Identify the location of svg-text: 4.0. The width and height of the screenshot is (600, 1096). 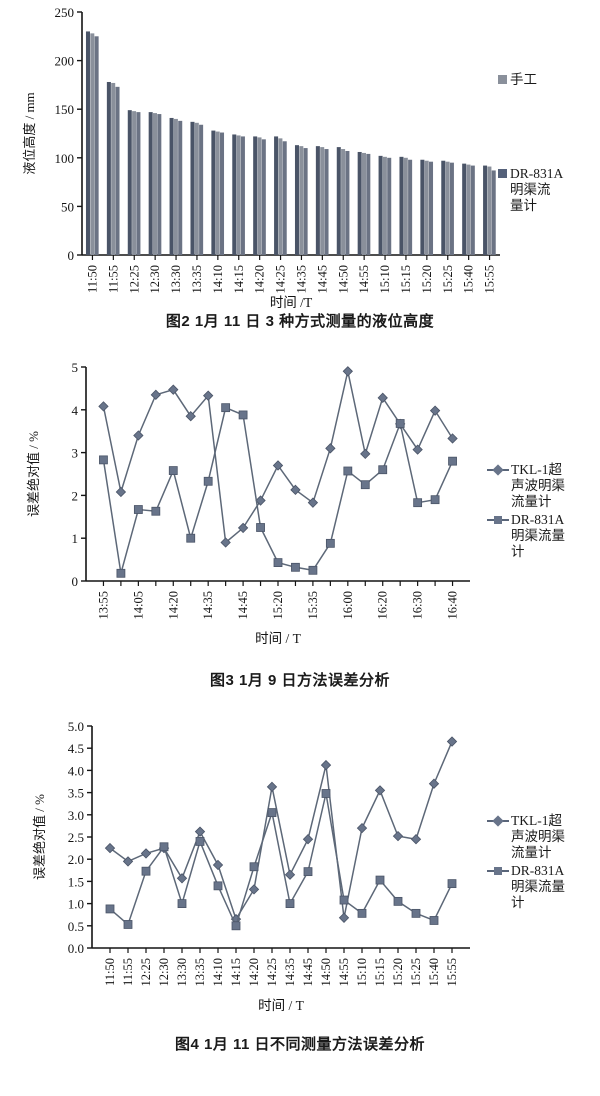
(76, 770).